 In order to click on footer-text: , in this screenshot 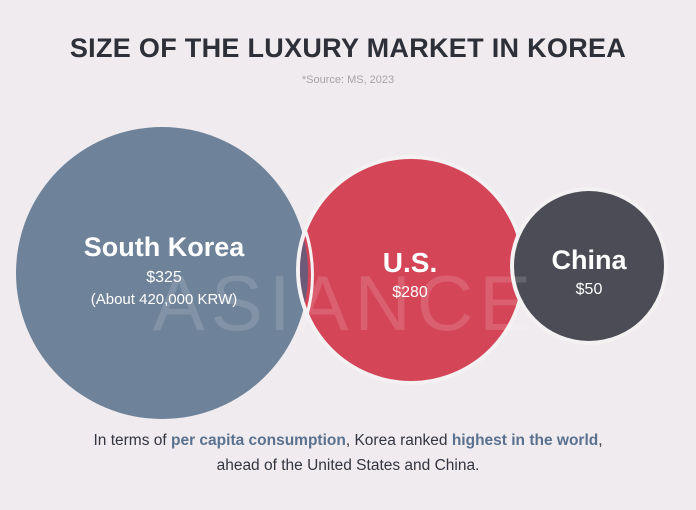, I will do `click(600, 440)`.